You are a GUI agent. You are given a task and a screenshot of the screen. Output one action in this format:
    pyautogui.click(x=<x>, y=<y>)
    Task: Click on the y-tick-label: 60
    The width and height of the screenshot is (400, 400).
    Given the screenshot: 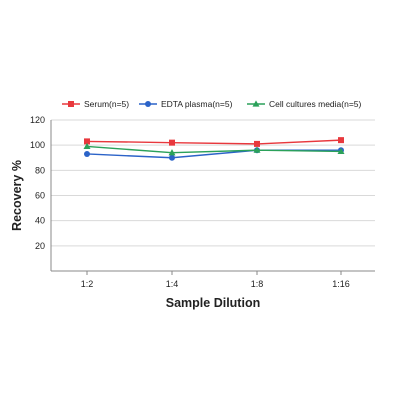 What is the action you would take?
    pyautogui.click(x=40, y=196)
    